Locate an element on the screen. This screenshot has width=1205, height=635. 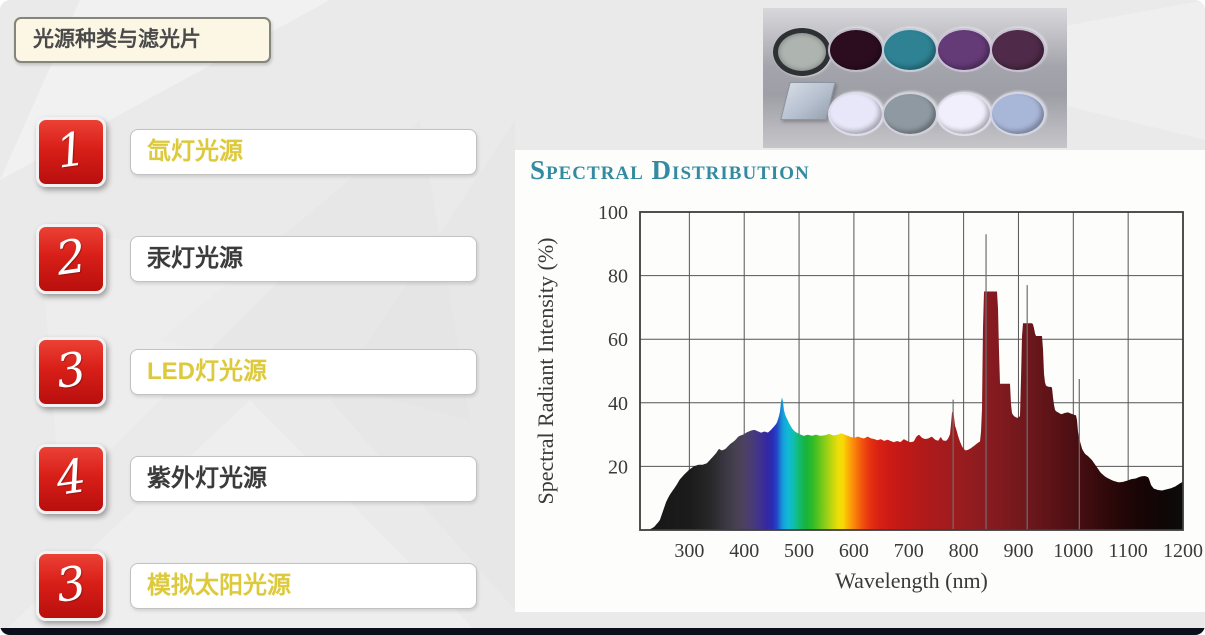
deep-maroon-filter-disc is located at coordinates (856, 50).